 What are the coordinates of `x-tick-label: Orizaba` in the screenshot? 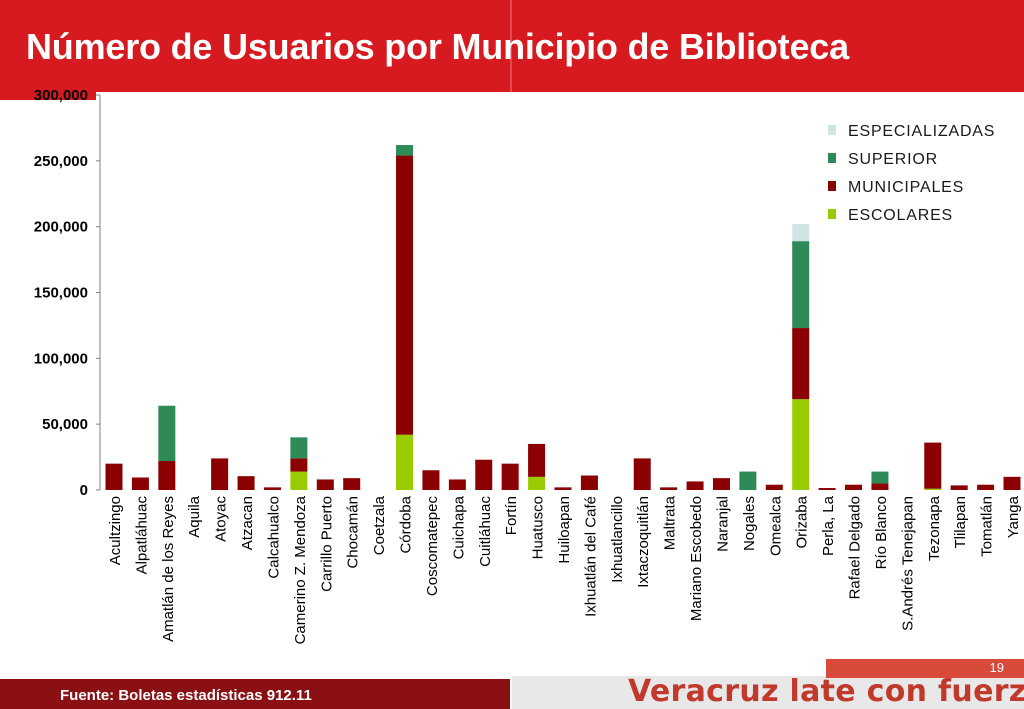 It's located at (802, 521).